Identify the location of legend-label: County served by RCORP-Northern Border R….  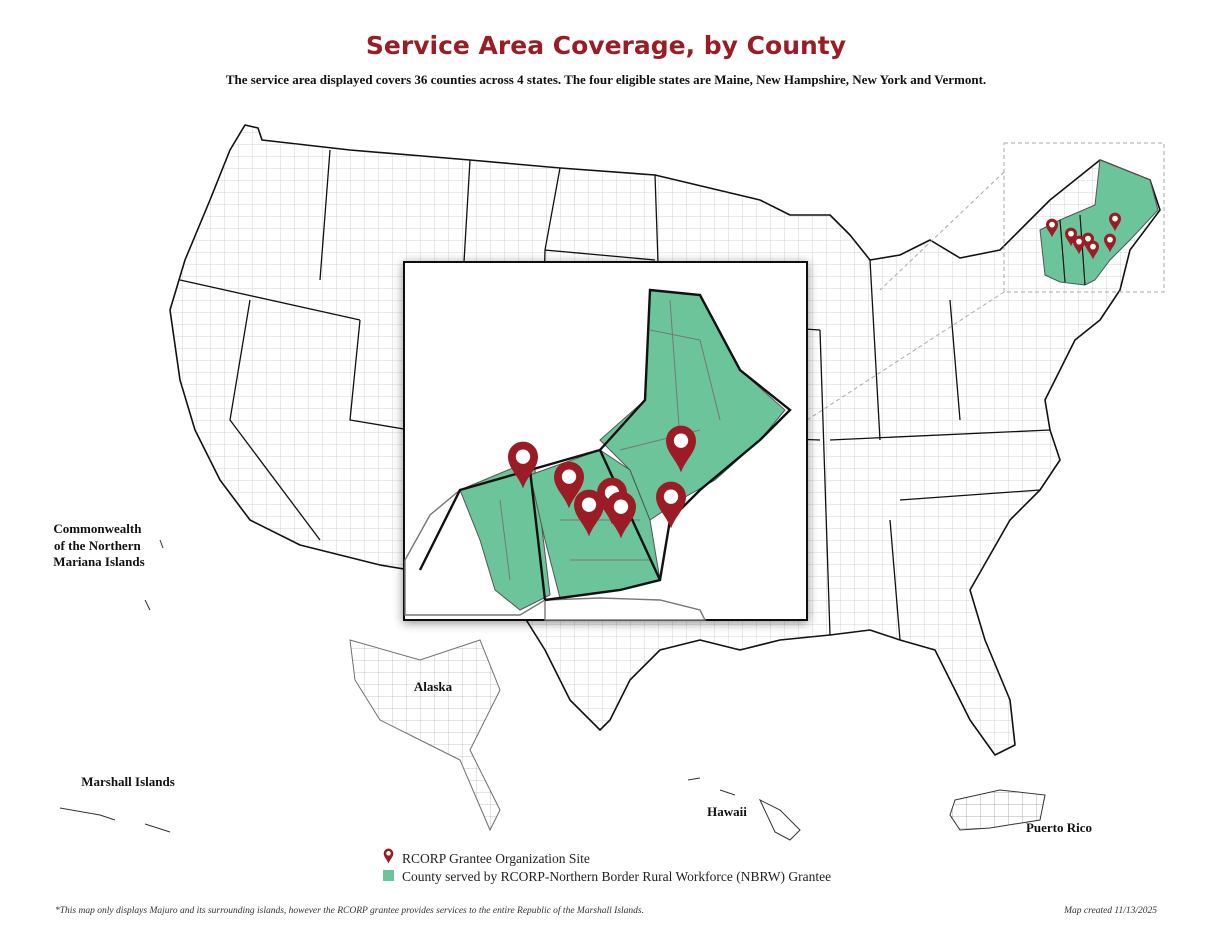
(616, 876).